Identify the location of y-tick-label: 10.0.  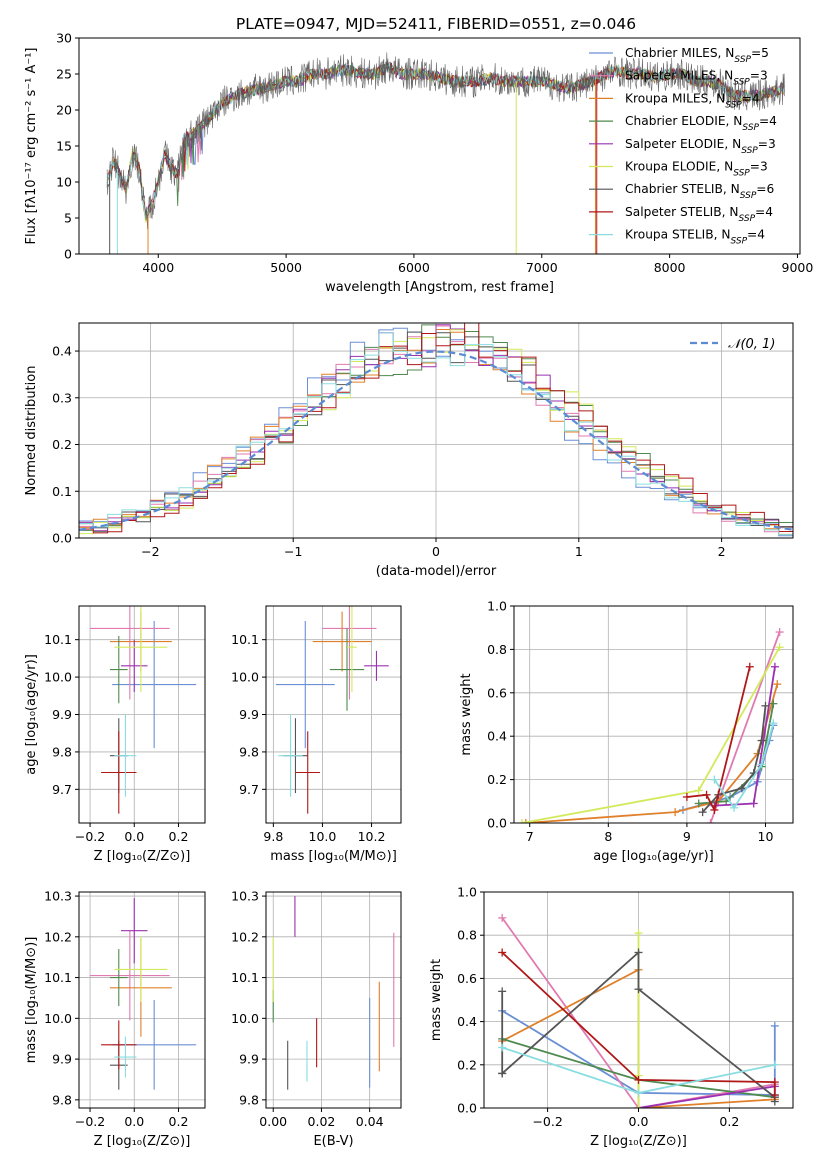
(245, 1018).